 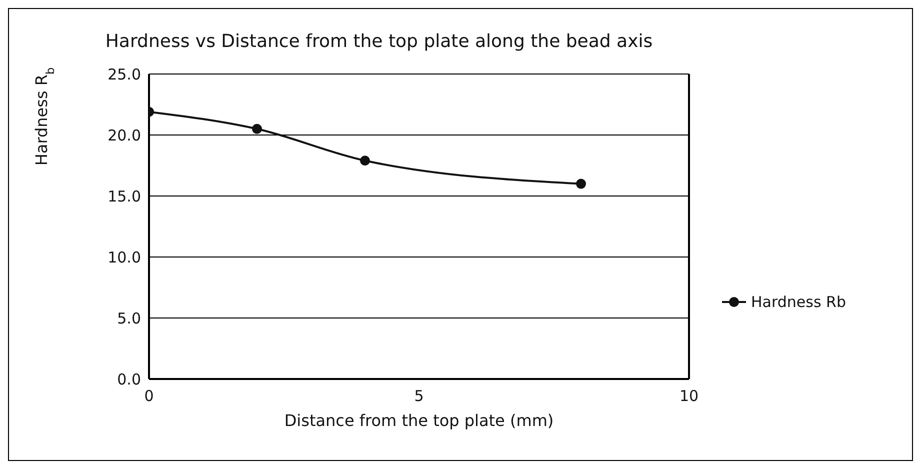 I want to click on y-tick-label: 20.0, so click(x=124, y=135).